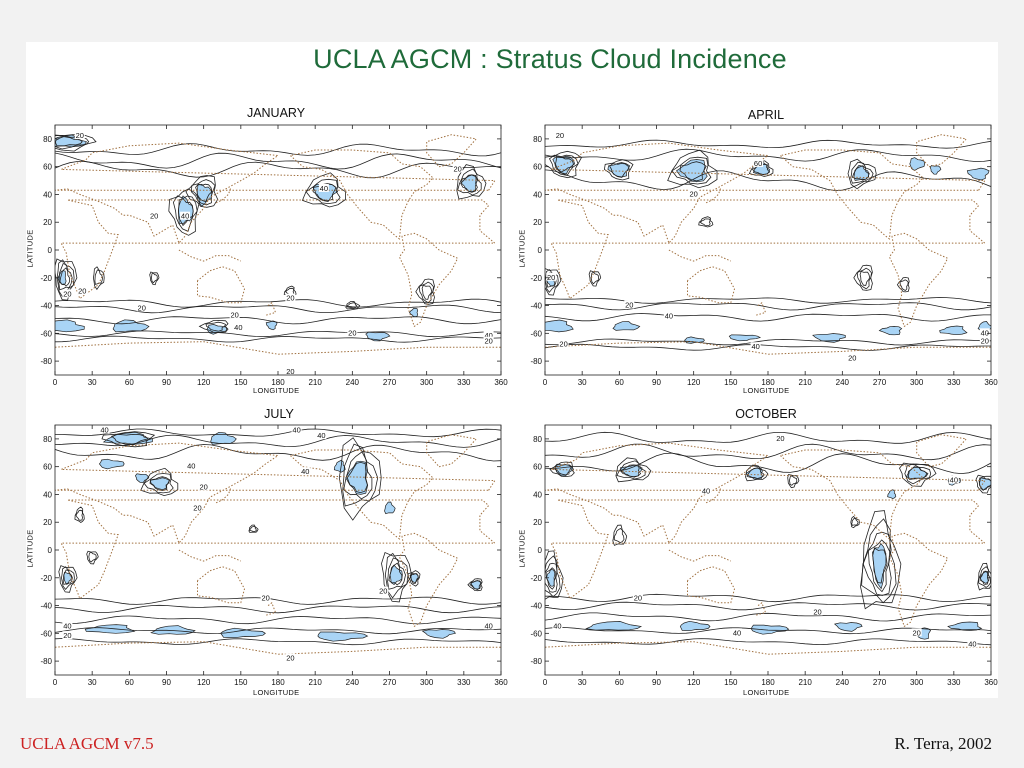 Image resolution: width=1024 pixels, height=768 pixels. Describe the element at coordinates (540, 250) in the screenshot. I see `y-tick-label: 0` at that location.